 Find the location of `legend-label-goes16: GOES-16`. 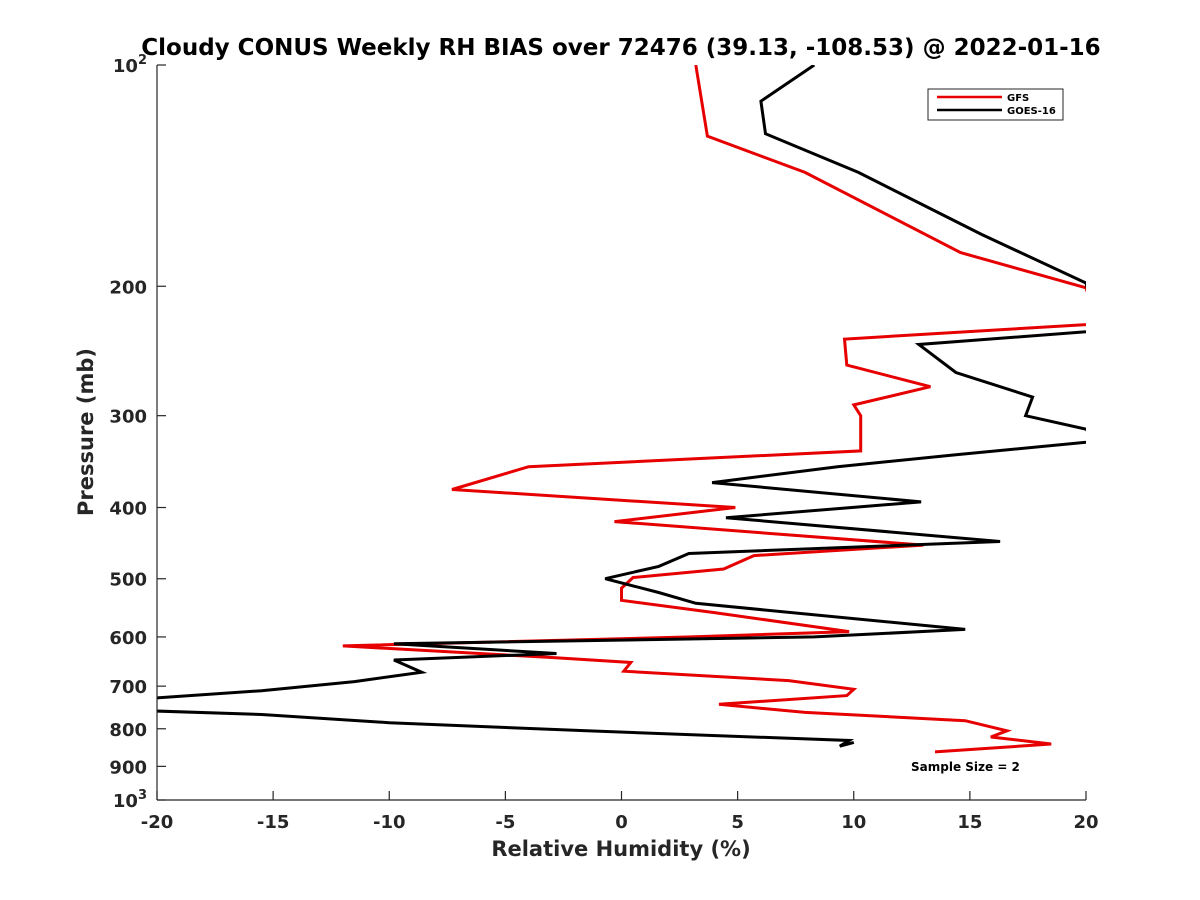

legend-label-goes16: GOES-16 is located at coordinates (1031, 111).